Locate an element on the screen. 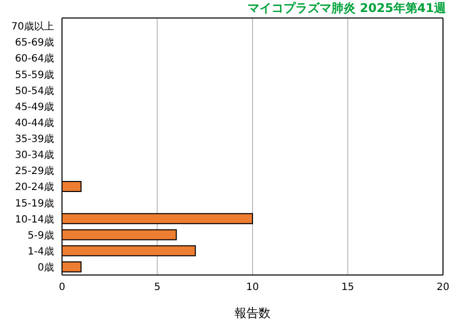 The image size is (460, 321). x-tick-label: 5 is located at coordinates (157, 288).